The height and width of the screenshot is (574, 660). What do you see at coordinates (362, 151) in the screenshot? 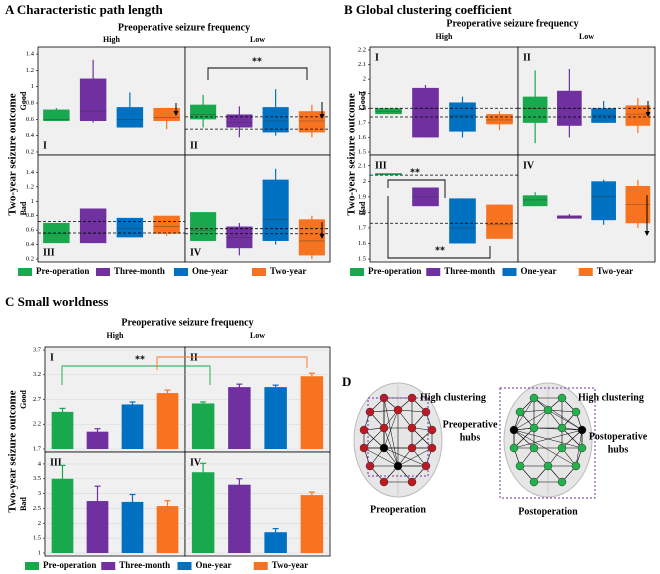
I see `y-tick-label: 1.5` at bounding box center [362, 151].